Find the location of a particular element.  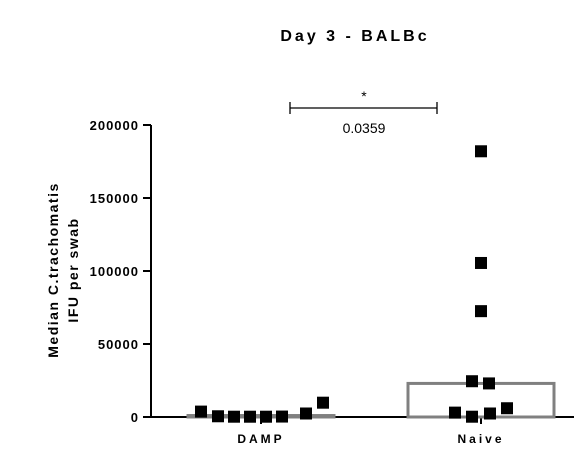

bar-naive is located at coordinates (481, 400).